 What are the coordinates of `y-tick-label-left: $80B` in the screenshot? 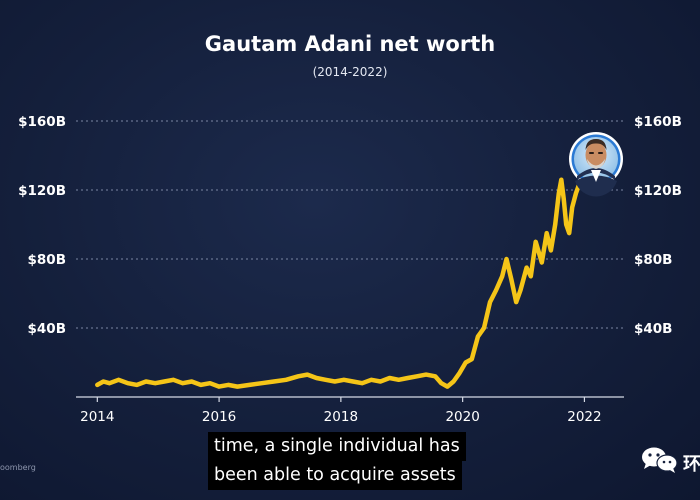 It's located at (47, 260).